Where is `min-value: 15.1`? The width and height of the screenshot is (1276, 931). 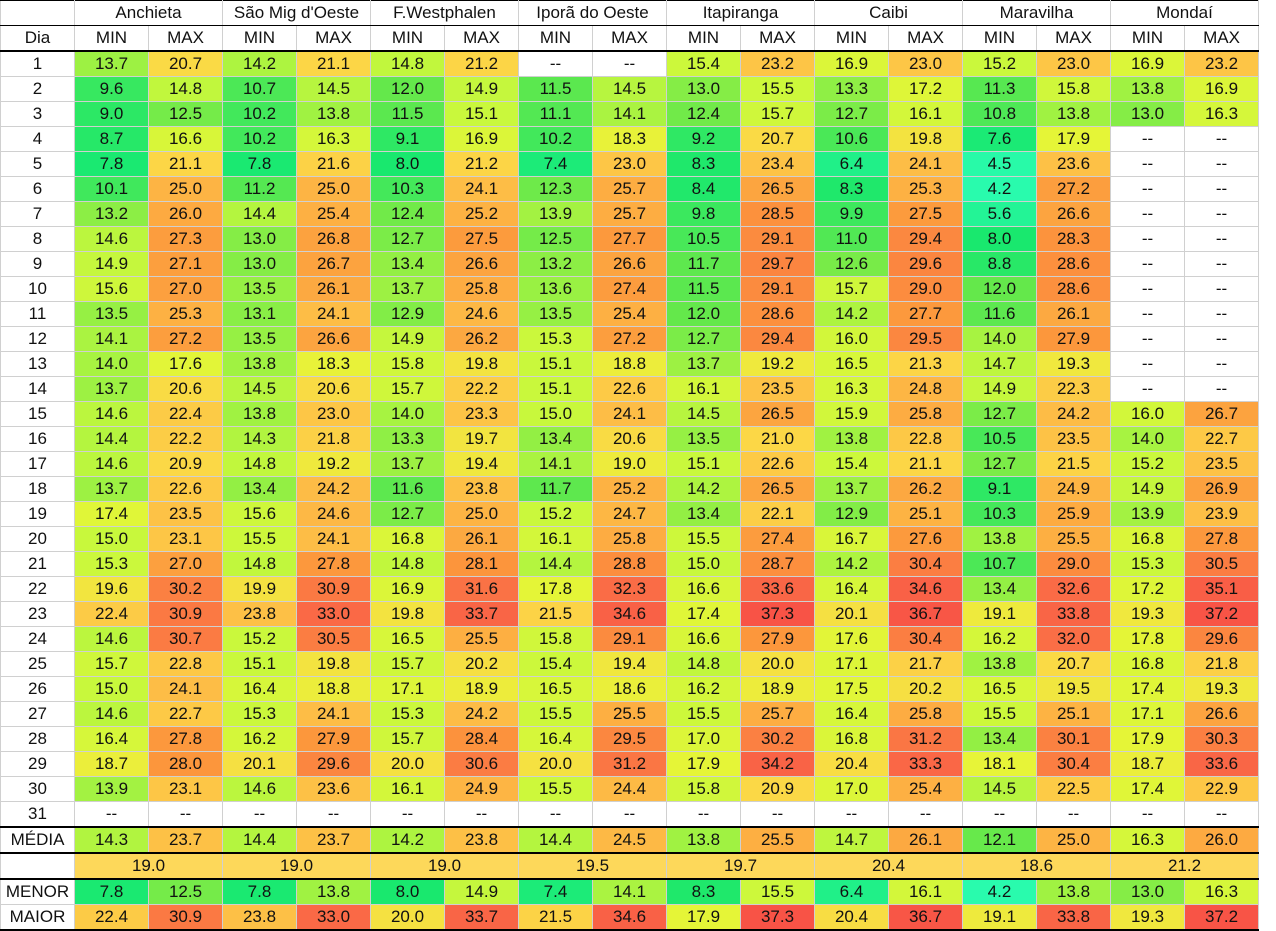 min-value: 15.1 is located at coordinates (259, 664).